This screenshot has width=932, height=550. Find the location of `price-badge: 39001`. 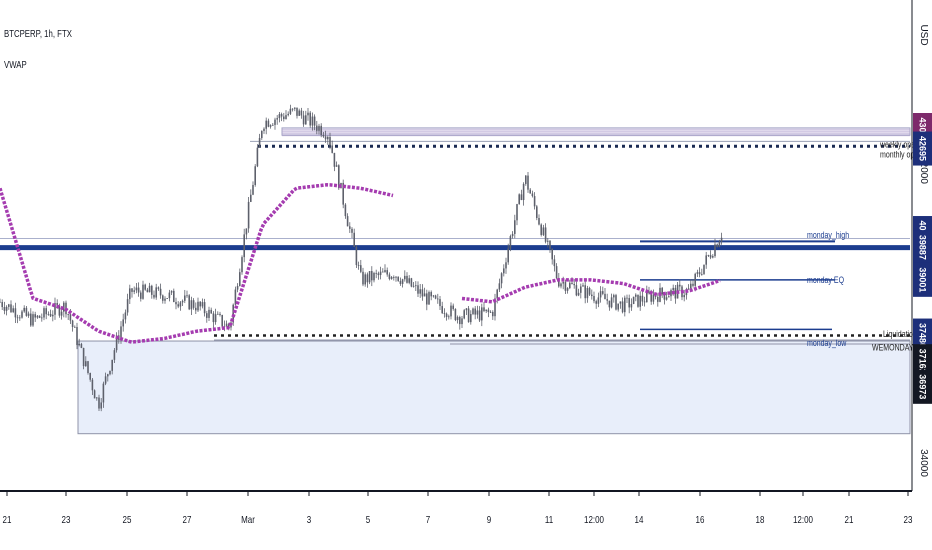

price-badge: 39001 is located at coordinates (922, 279).